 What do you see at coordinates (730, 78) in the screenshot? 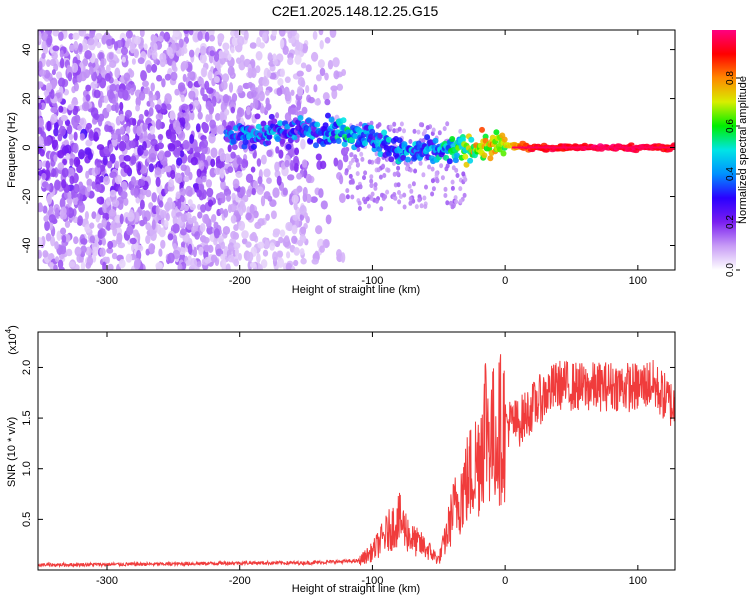
I see `colorbar-tick-label: 0.8` at bounding box center [730, 78].